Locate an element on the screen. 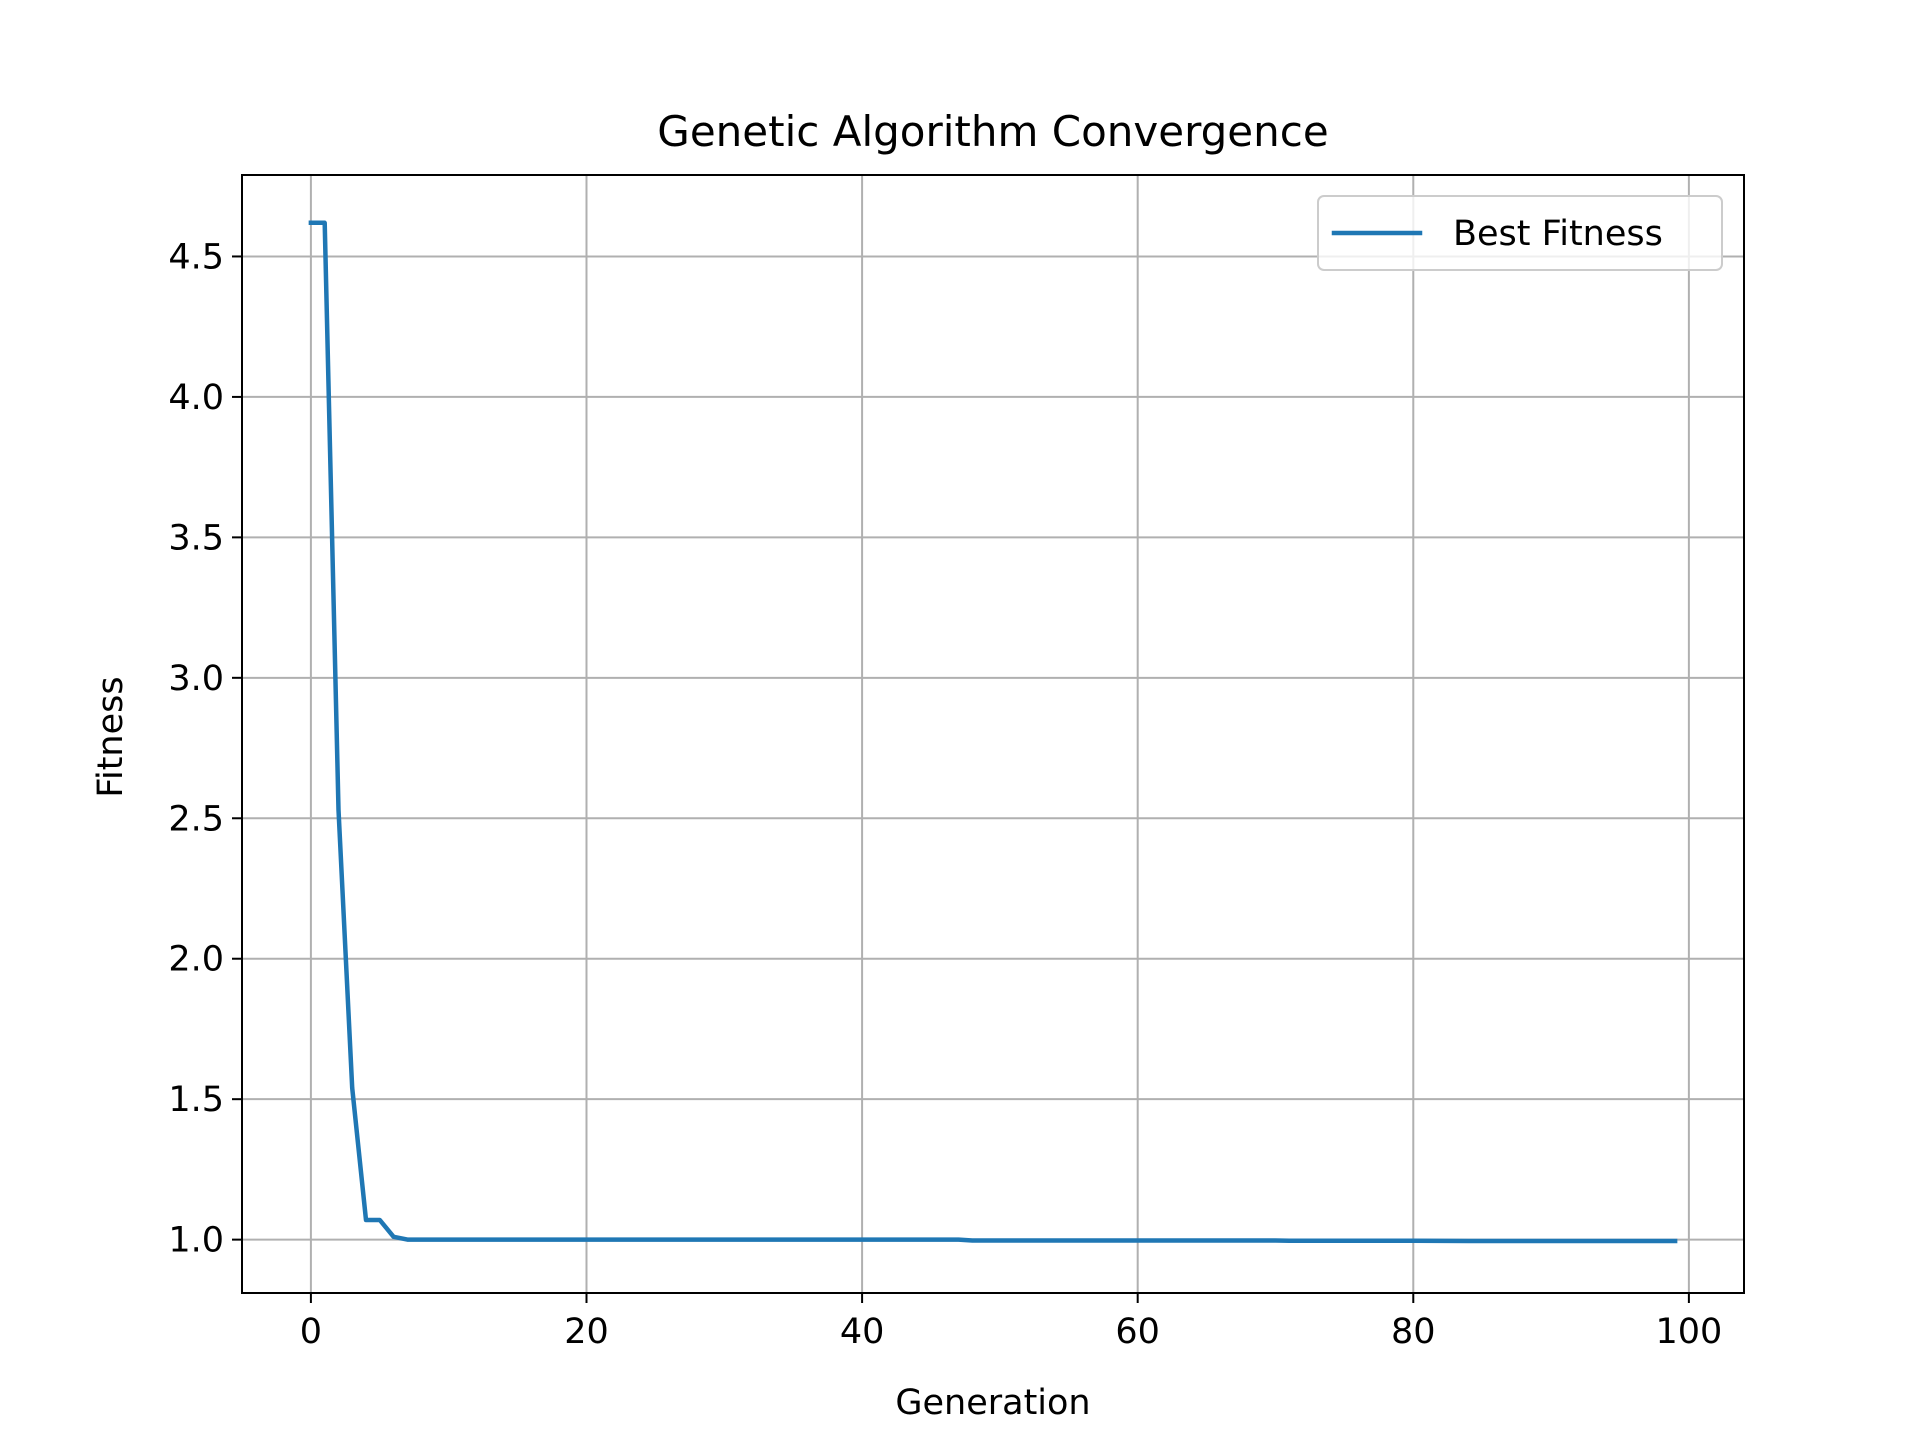 Image resolution: width=1920 pixels, height=1440 pixels. y-tick-label: 3.5 is located at coordinates (196, 538).